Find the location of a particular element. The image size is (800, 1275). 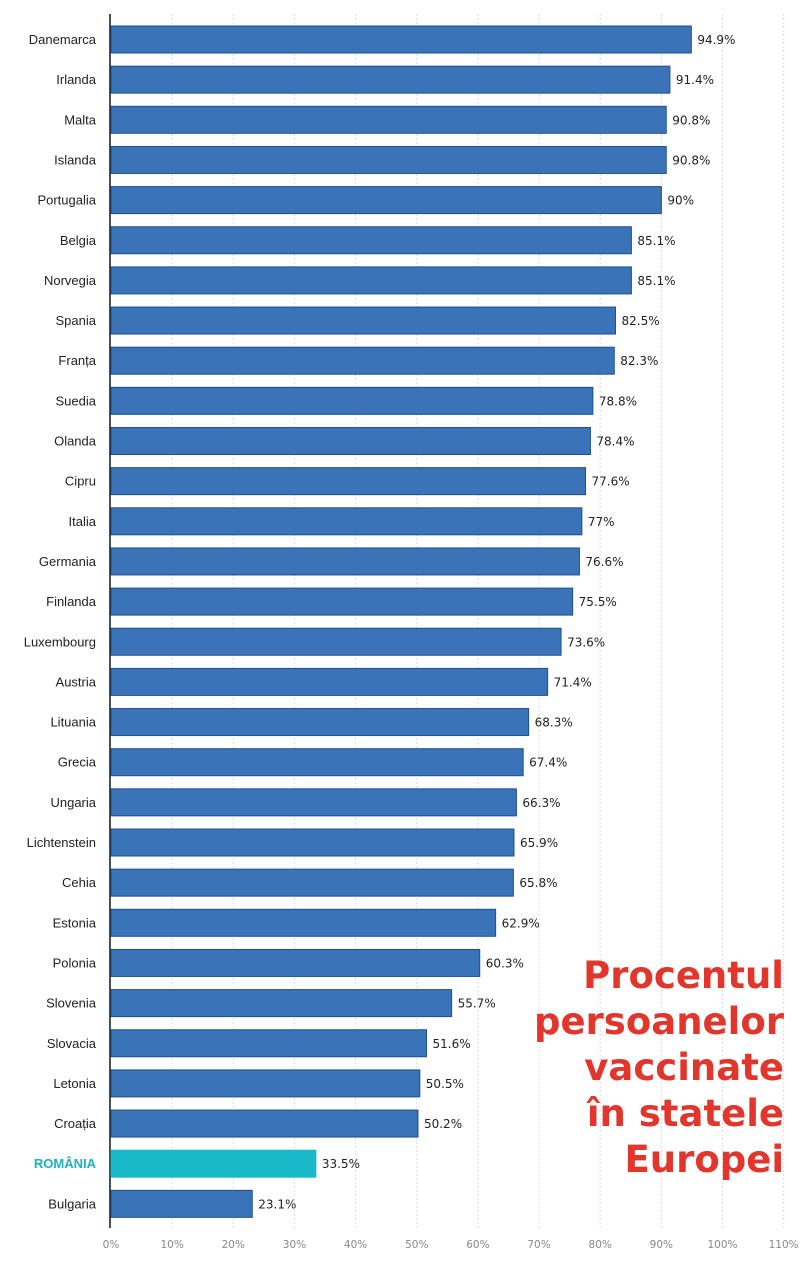

value-label: 68.3% is located at coordinates (554, 723).